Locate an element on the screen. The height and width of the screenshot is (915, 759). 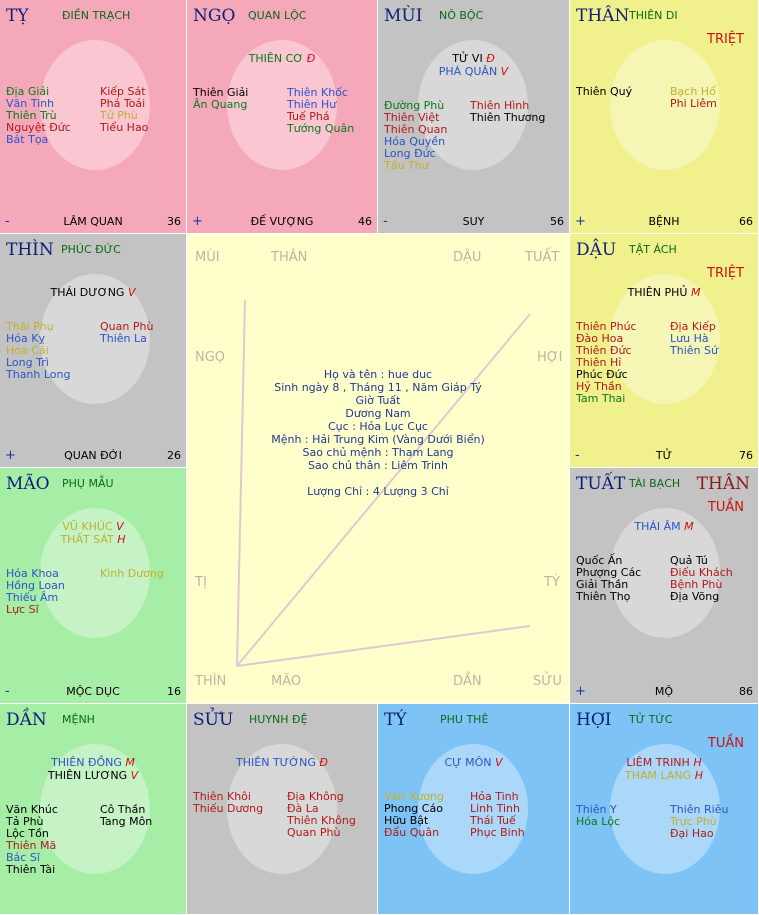
life-stage: TỬ is located at coordinates (664, 455).